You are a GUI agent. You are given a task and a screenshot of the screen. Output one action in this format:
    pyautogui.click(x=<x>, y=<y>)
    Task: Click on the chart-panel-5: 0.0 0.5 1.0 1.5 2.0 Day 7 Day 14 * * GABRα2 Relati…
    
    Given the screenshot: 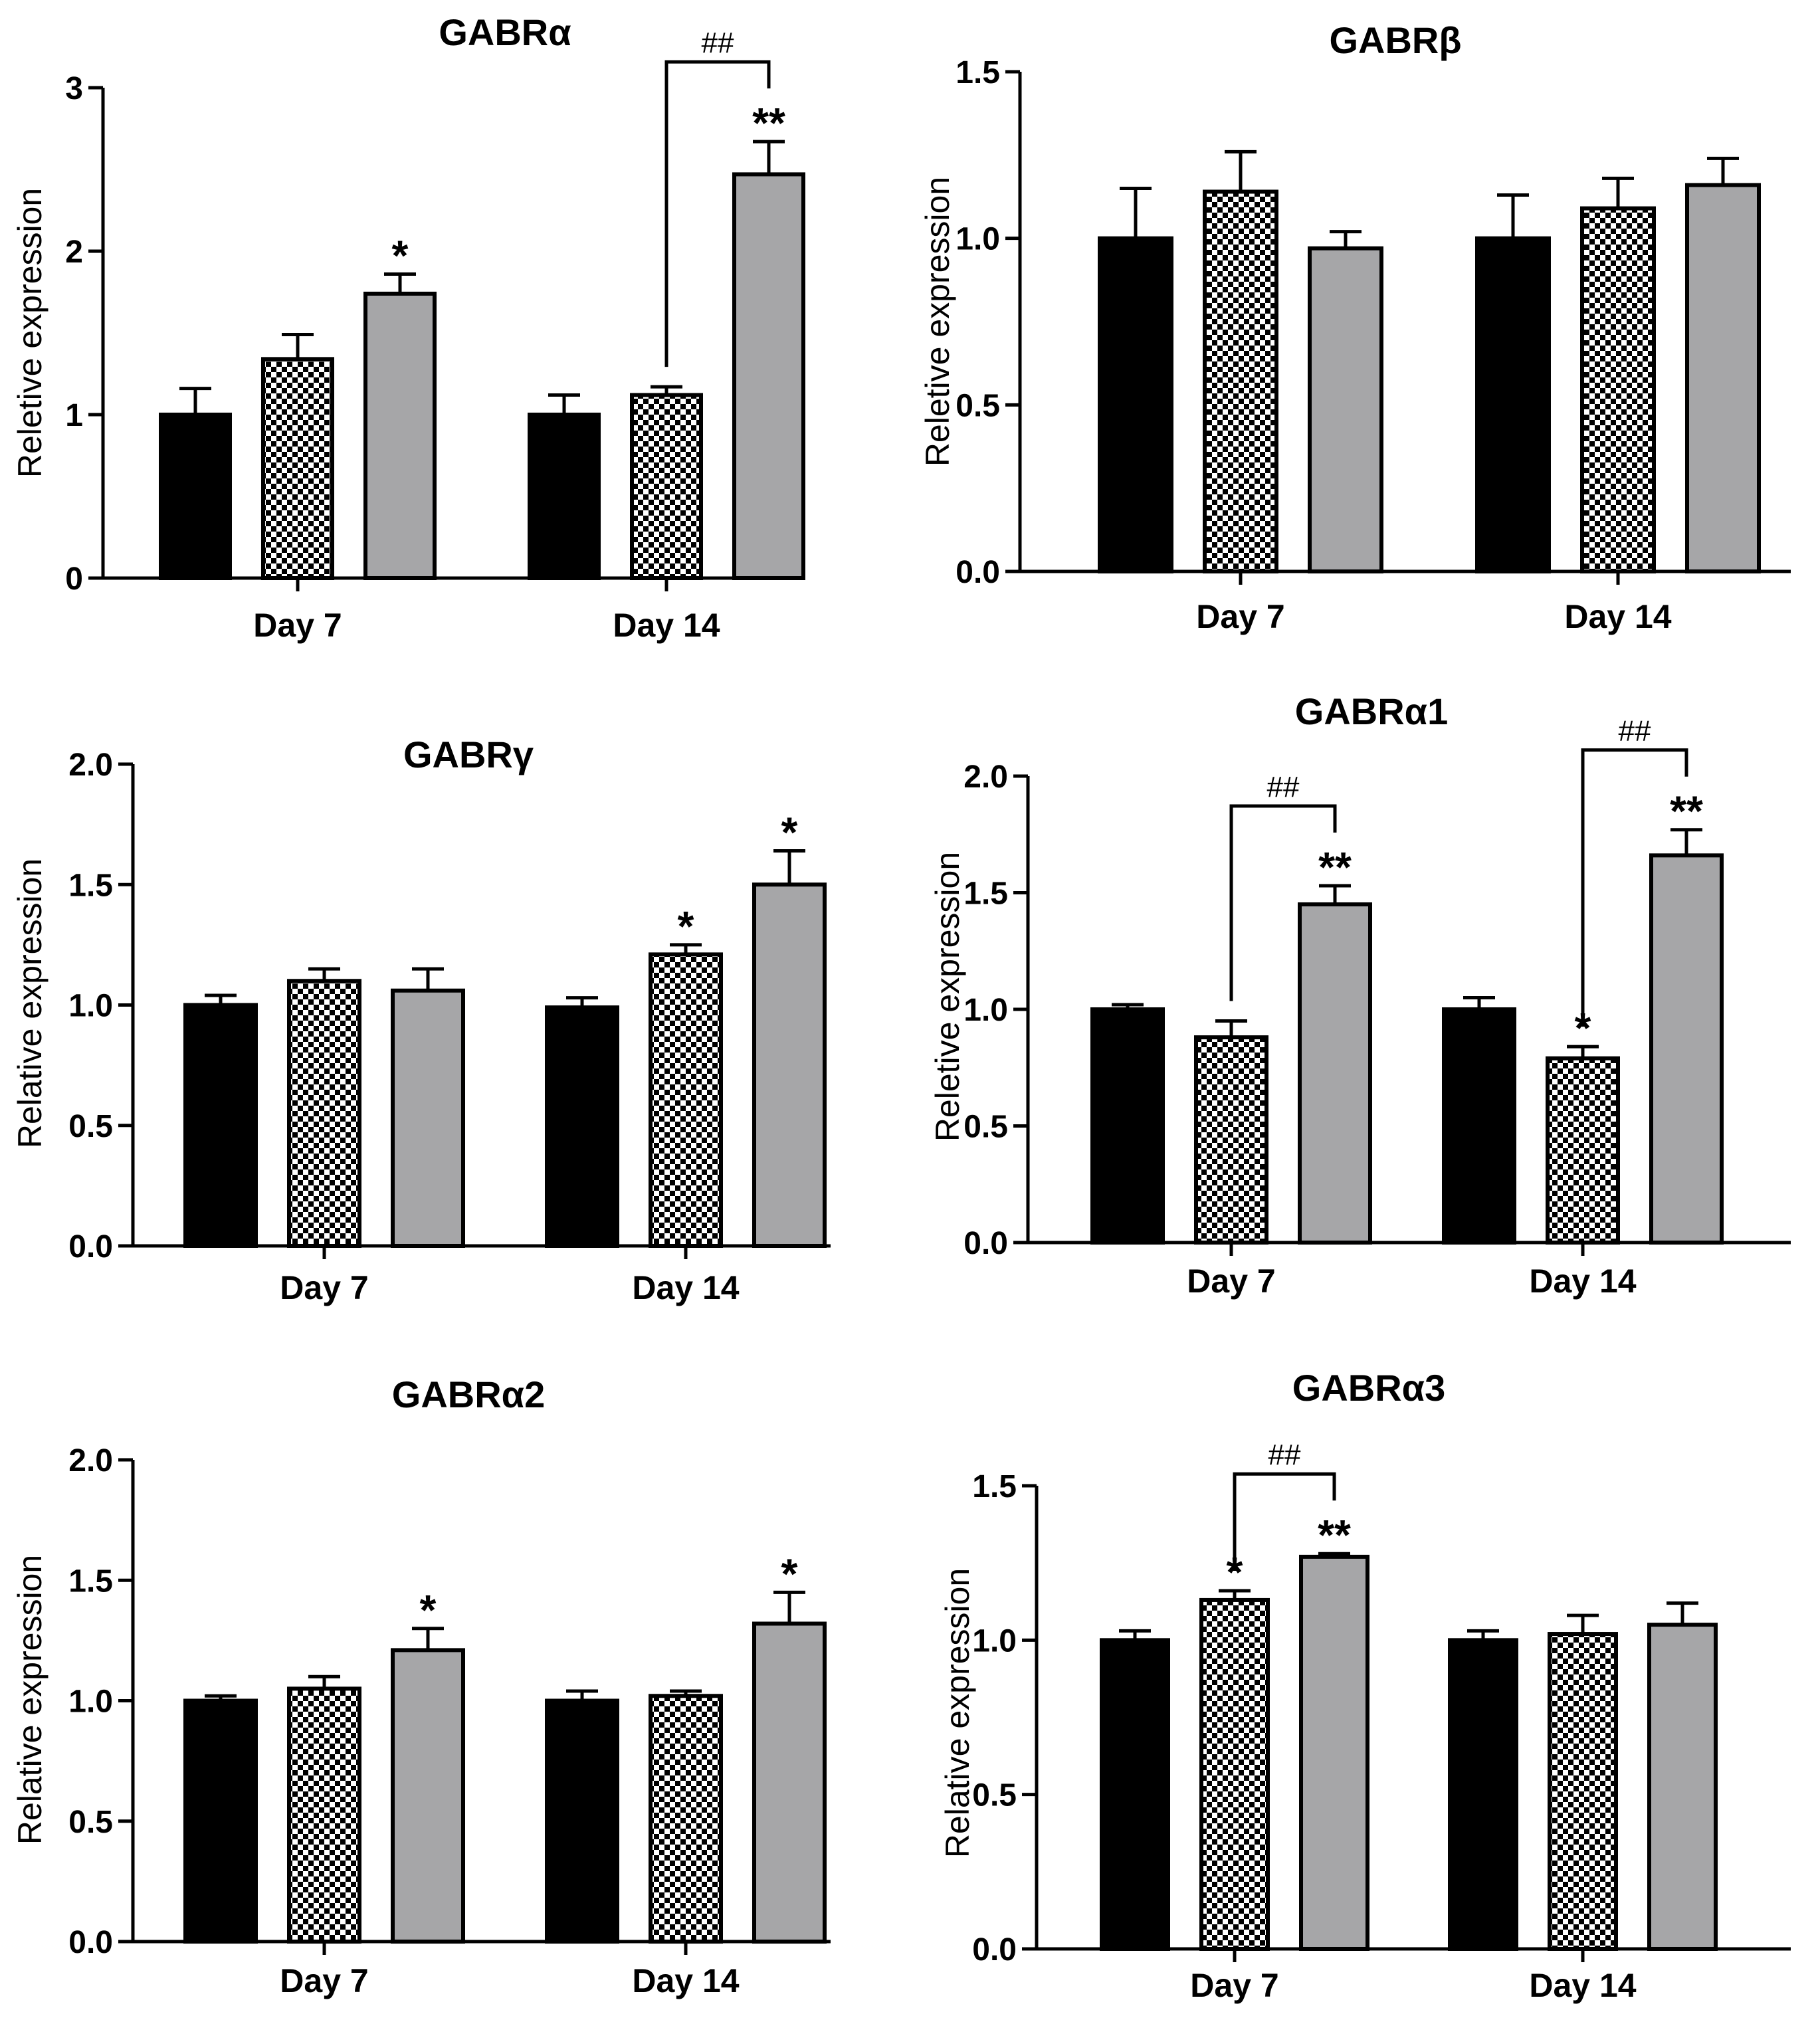 What is the action you would take?
    pyautogui.click(x=421, y=1686)
    